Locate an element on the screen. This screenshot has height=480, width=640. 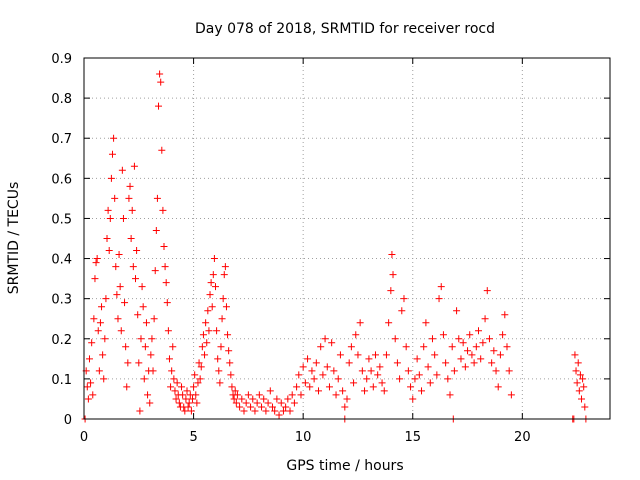
y-tick-label: 0.5 is located at coordinates (61, 219).